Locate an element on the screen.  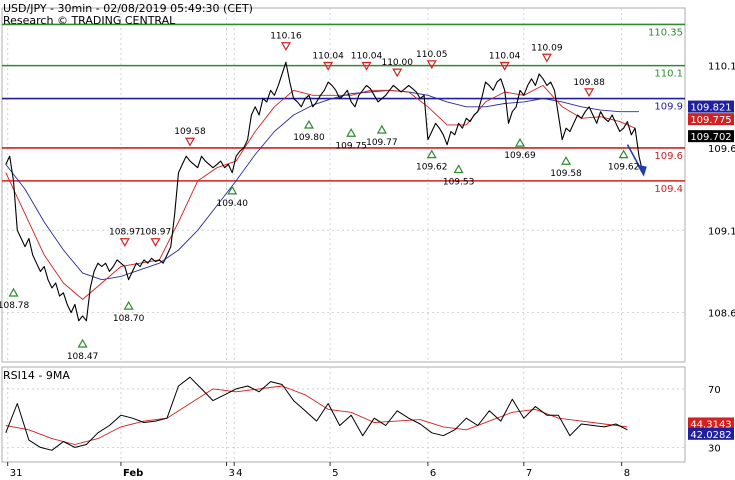
y-tick-label: 109.1 is located at coordinates (721, 231).